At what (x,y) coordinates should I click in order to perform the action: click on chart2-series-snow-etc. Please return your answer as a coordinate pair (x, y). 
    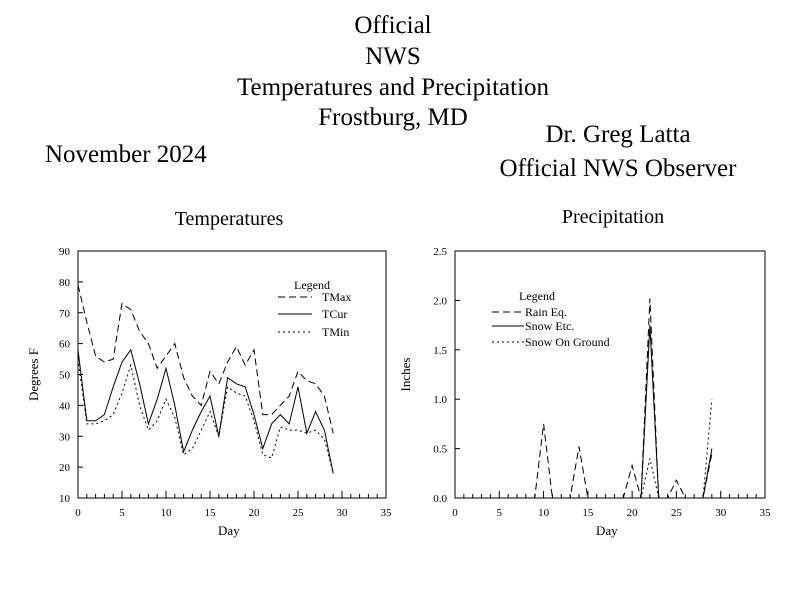
    Looking at the image, I should click on (584, 412).